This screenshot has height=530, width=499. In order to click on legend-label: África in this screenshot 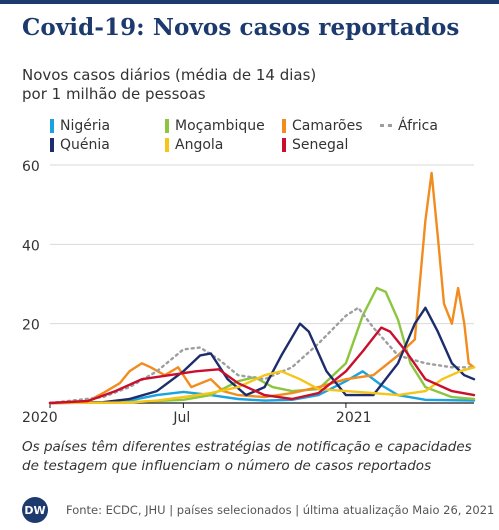, I will do `click(418, 126)`.